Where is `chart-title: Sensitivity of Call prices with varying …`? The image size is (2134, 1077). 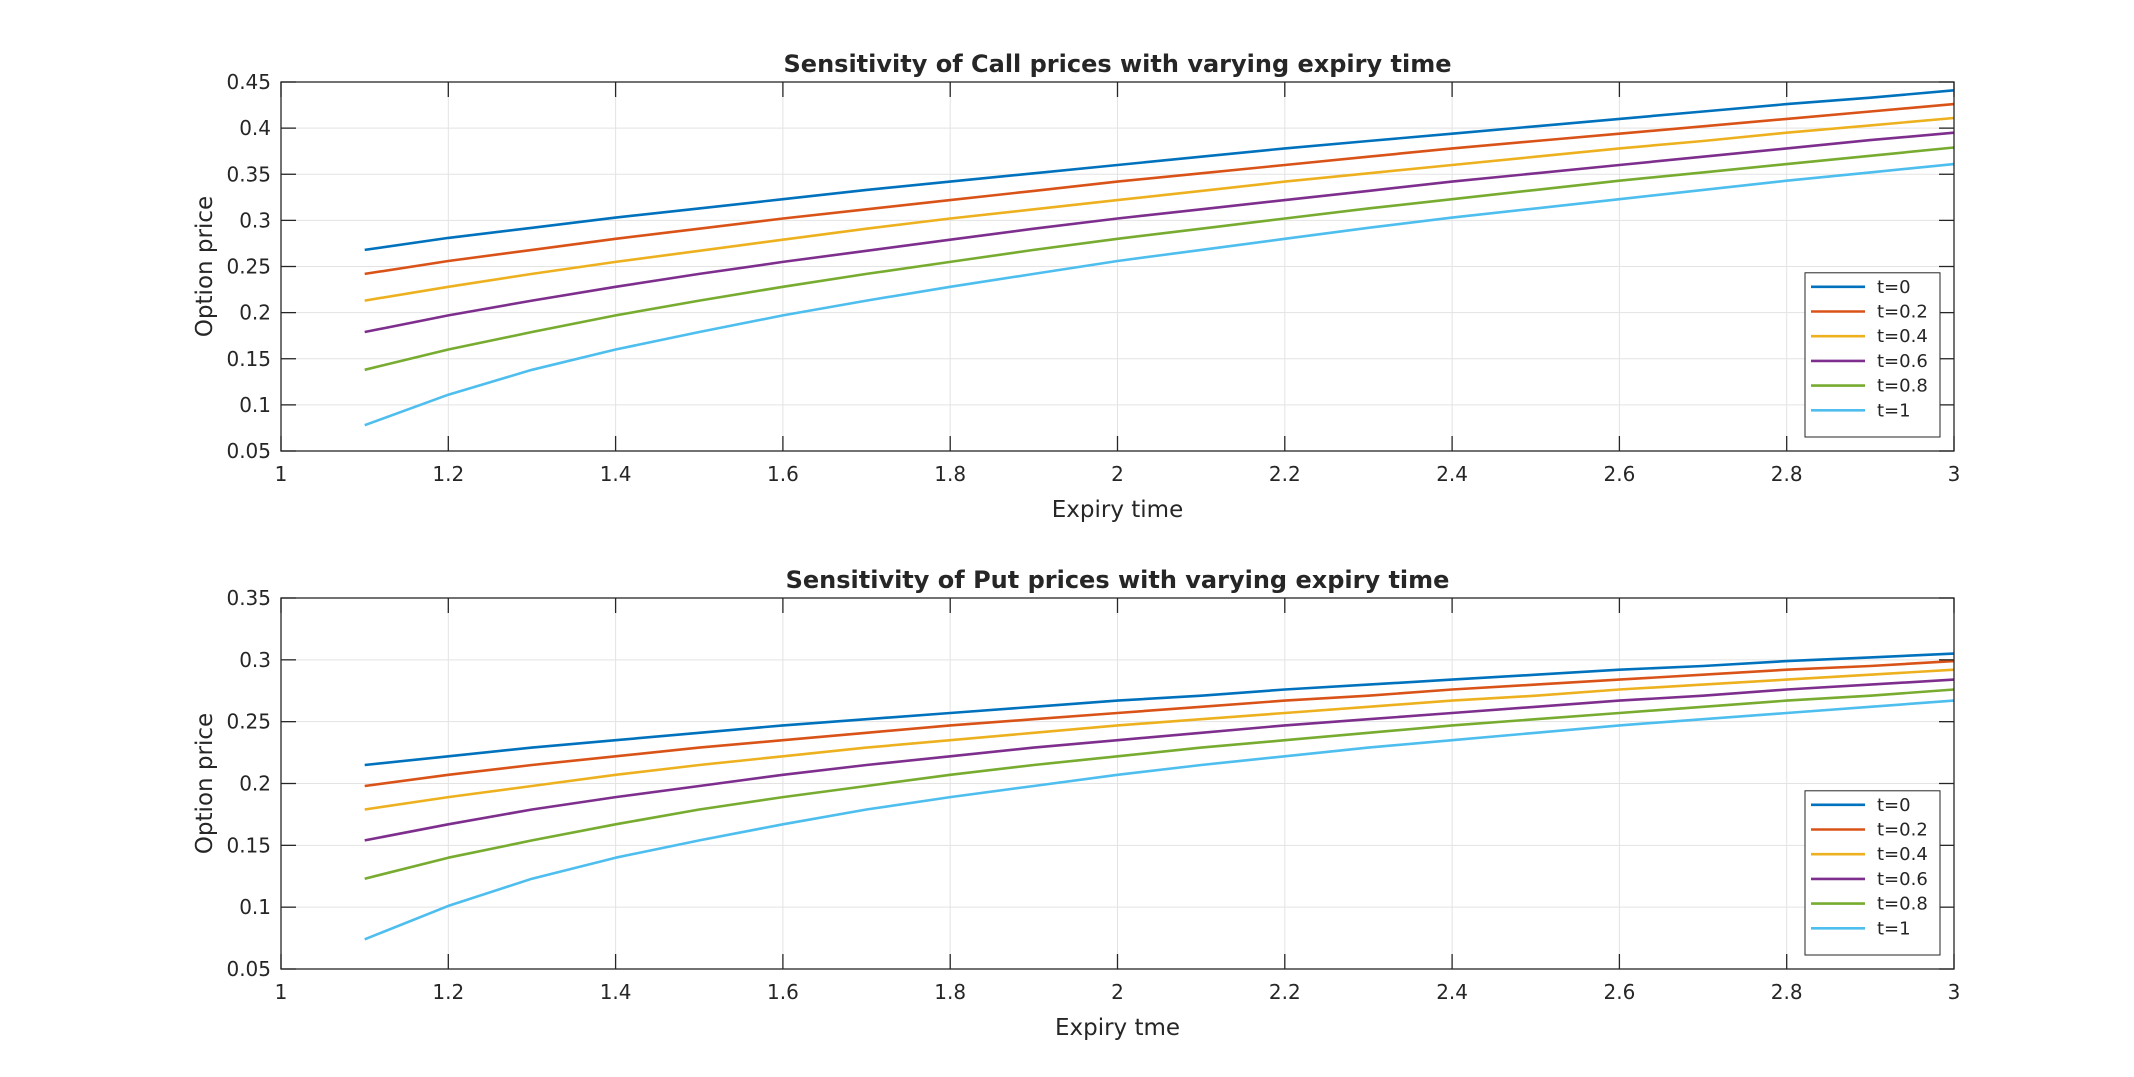
chart-title: Sensitivity of Call prices with varying … is located at coordinates (1118, 64).